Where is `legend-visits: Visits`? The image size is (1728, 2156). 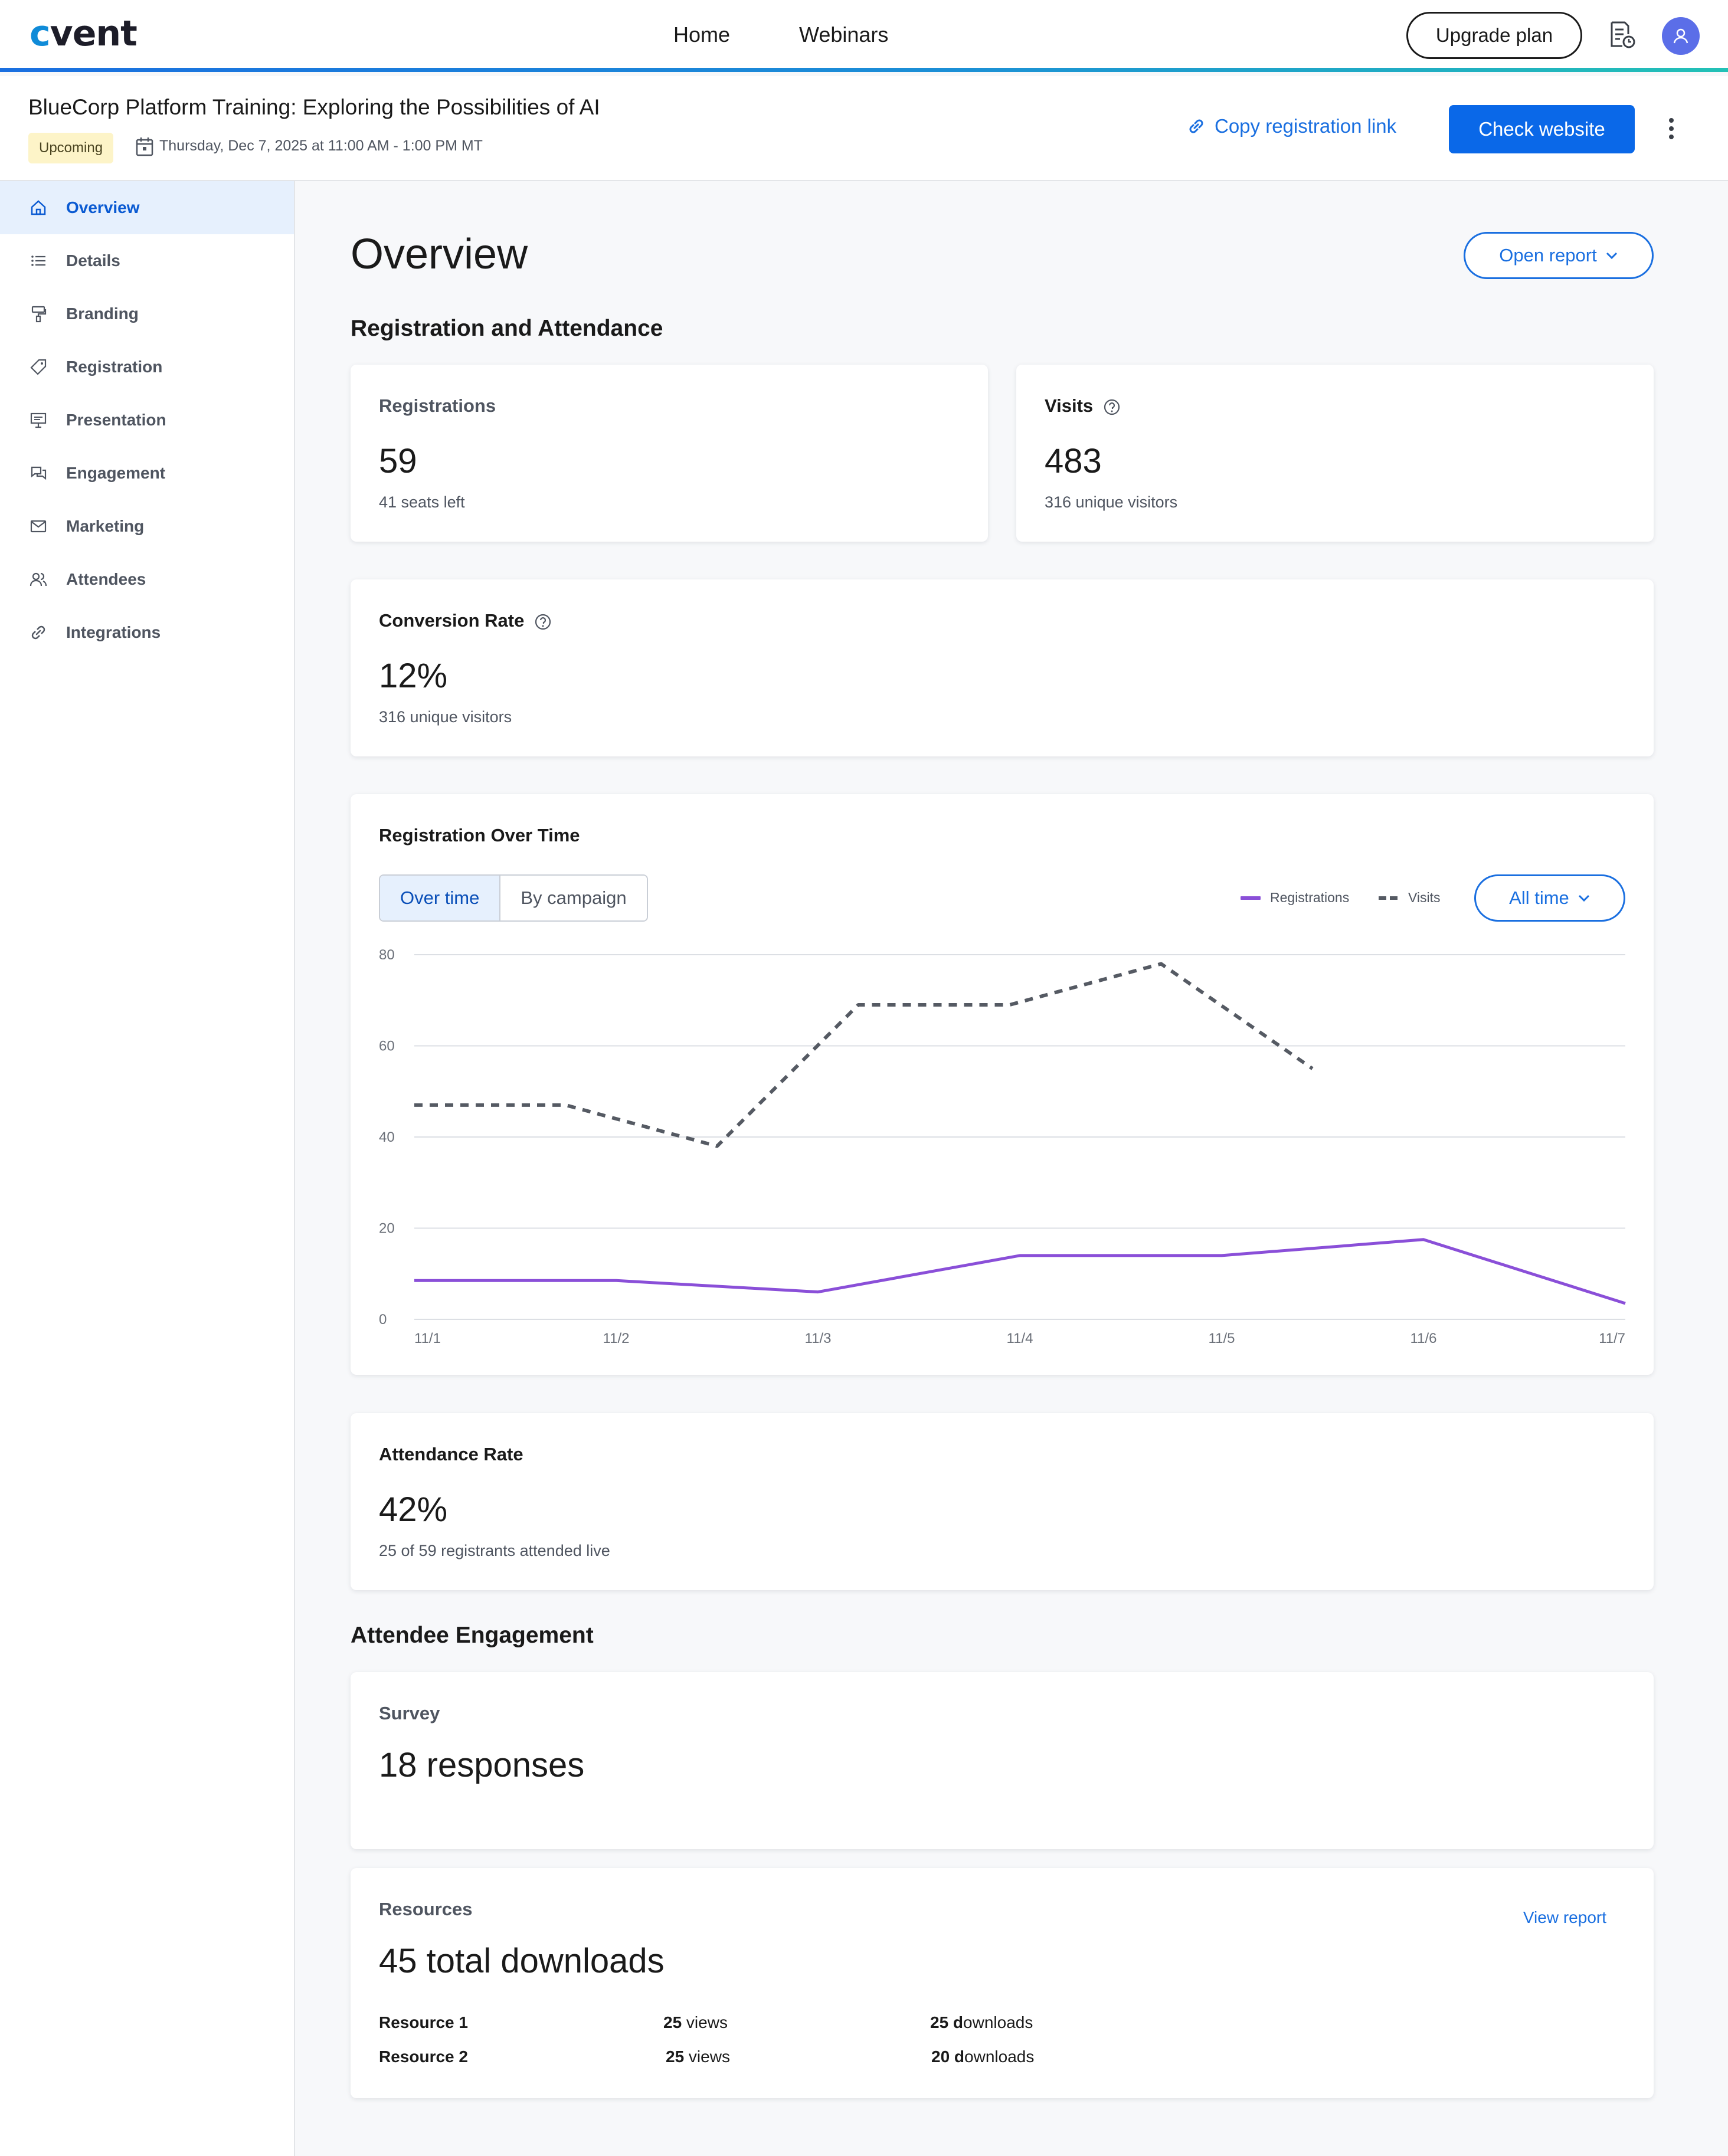 legend-visits: Visits is located at coordinates (1410, 898).